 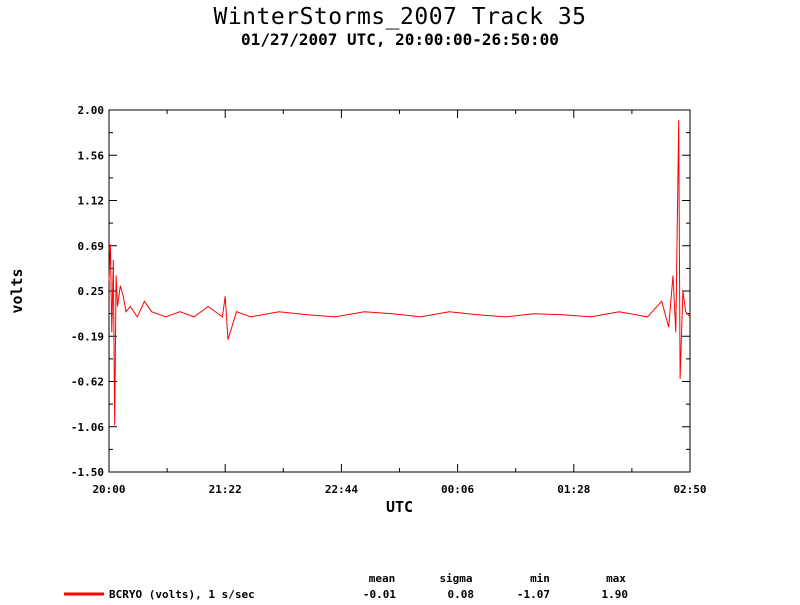 I want to click on x-axis-label: UTC, so click(x=399, y=507).